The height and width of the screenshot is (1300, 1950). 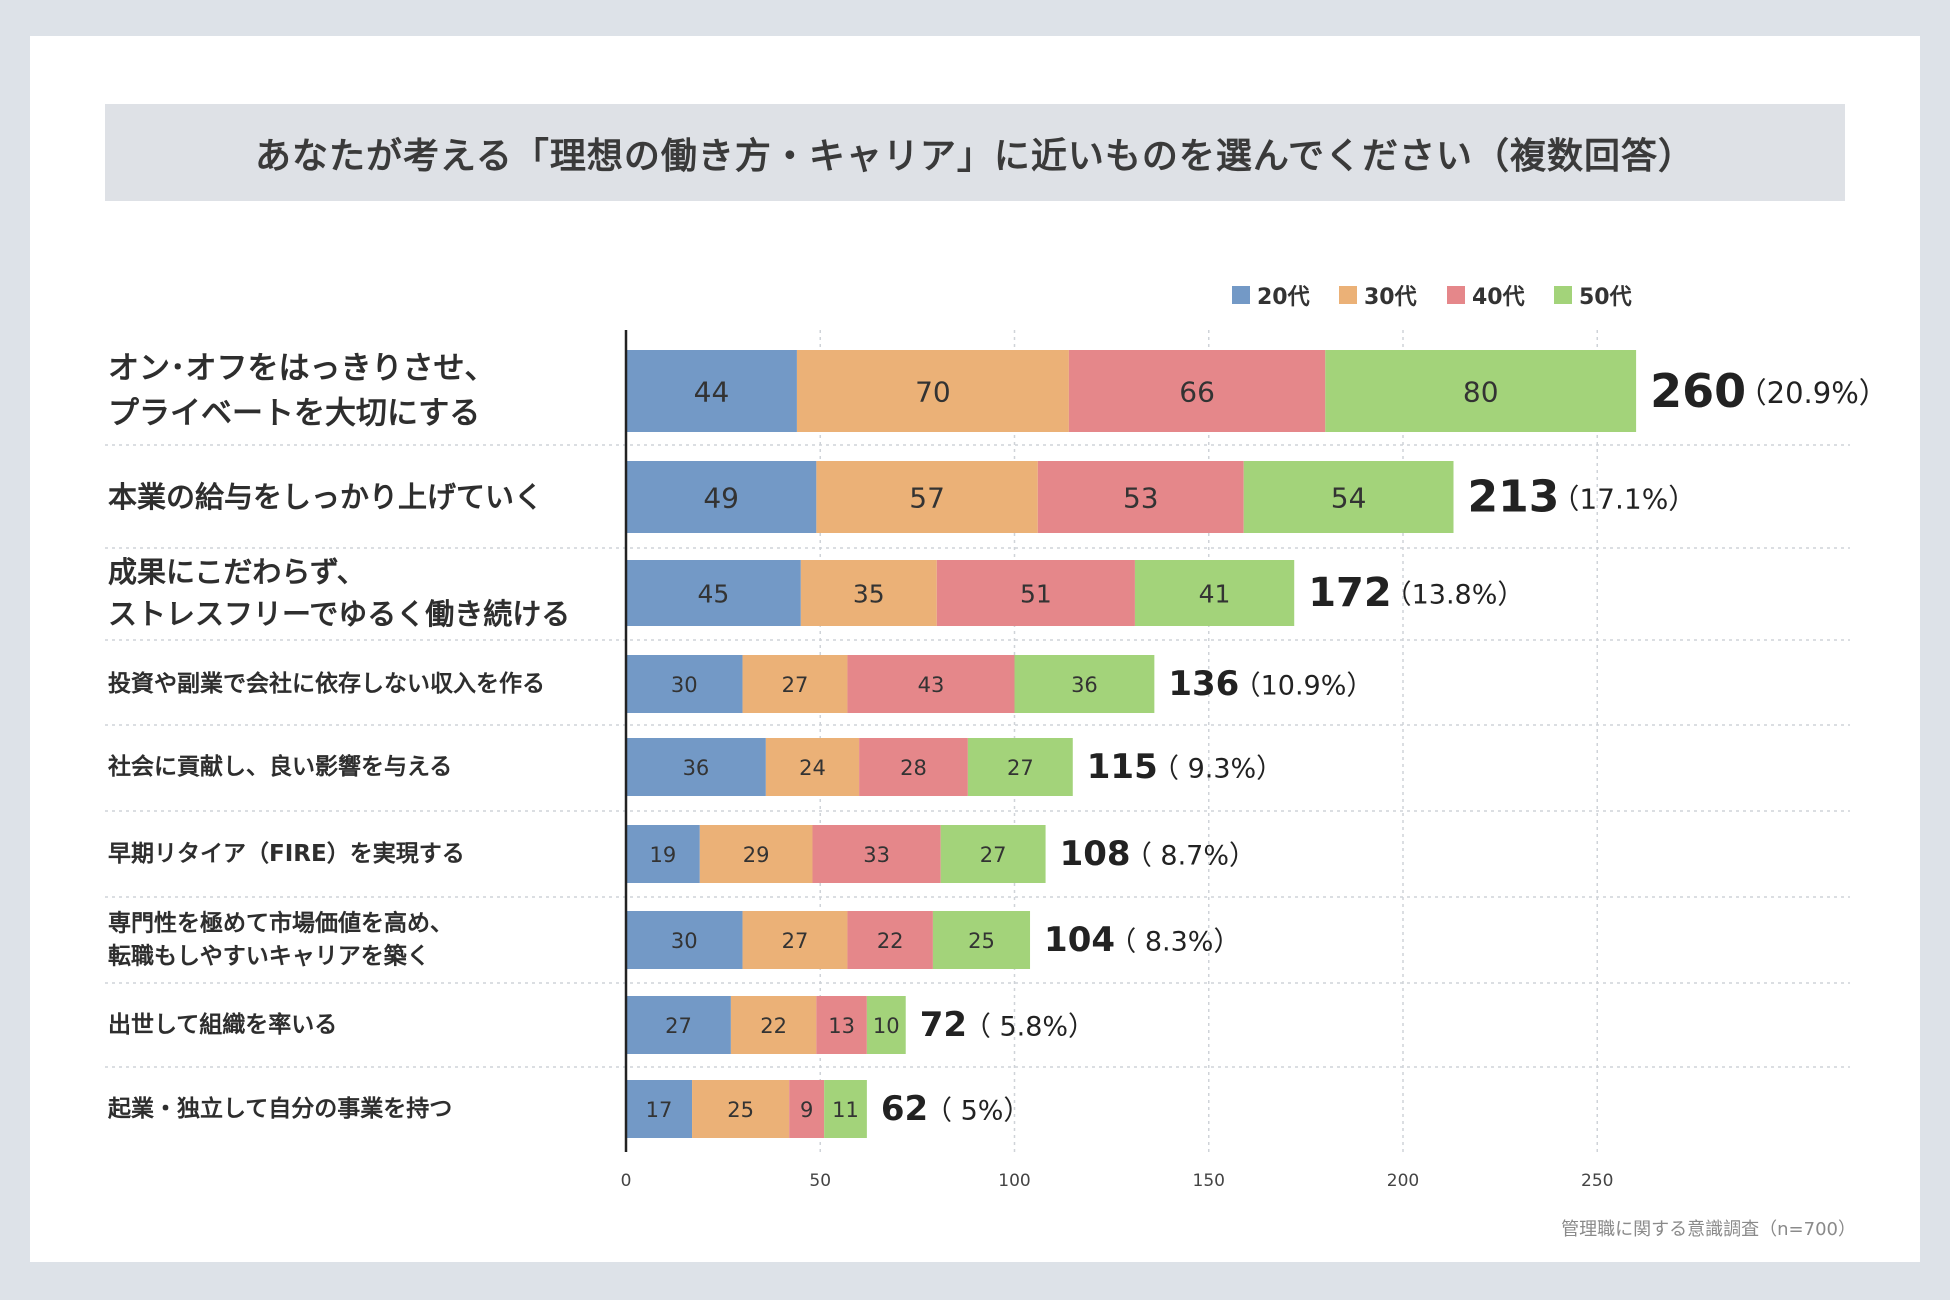 I want to click on source-note: 管理職に関する意識調査（n=700）, so click(x=1708, y=1229).